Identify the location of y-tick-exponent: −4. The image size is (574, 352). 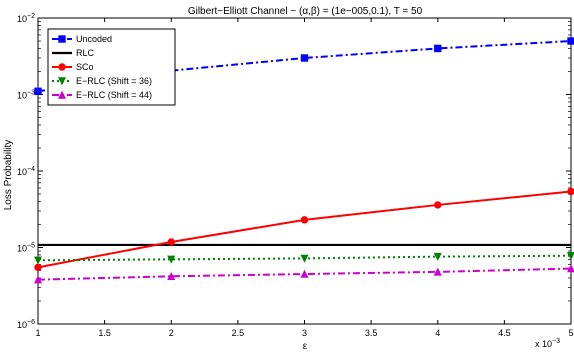
(31, 169).